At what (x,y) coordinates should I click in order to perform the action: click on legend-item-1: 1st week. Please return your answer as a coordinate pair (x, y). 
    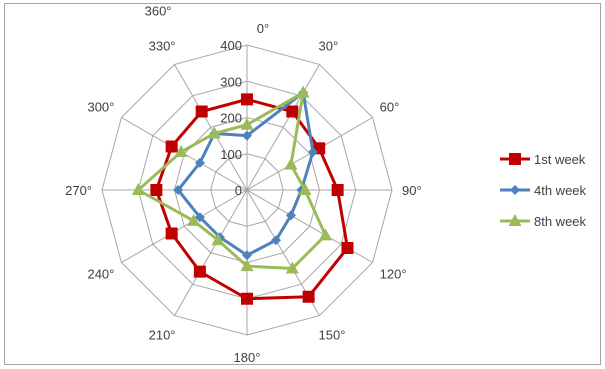
    Looking at the image, I should click on (543, 159).